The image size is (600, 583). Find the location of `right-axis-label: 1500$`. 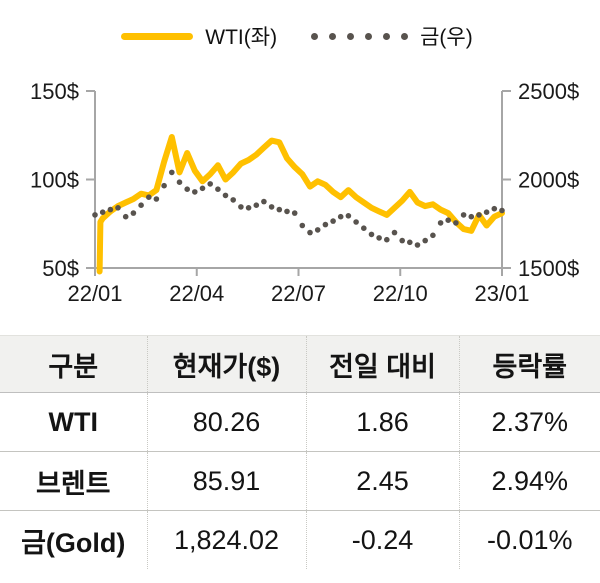

right-axis-label: 1500$ is located at coordinates (548, 268).